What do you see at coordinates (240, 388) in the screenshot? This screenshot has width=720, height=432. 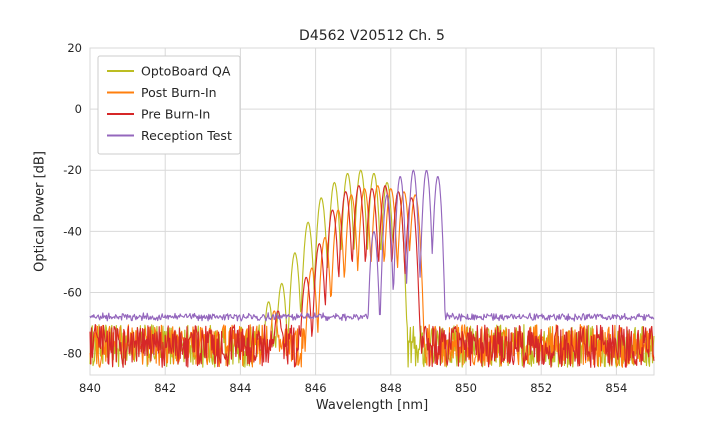 I see `svg-text: 844` at bounding box center [240, 388].